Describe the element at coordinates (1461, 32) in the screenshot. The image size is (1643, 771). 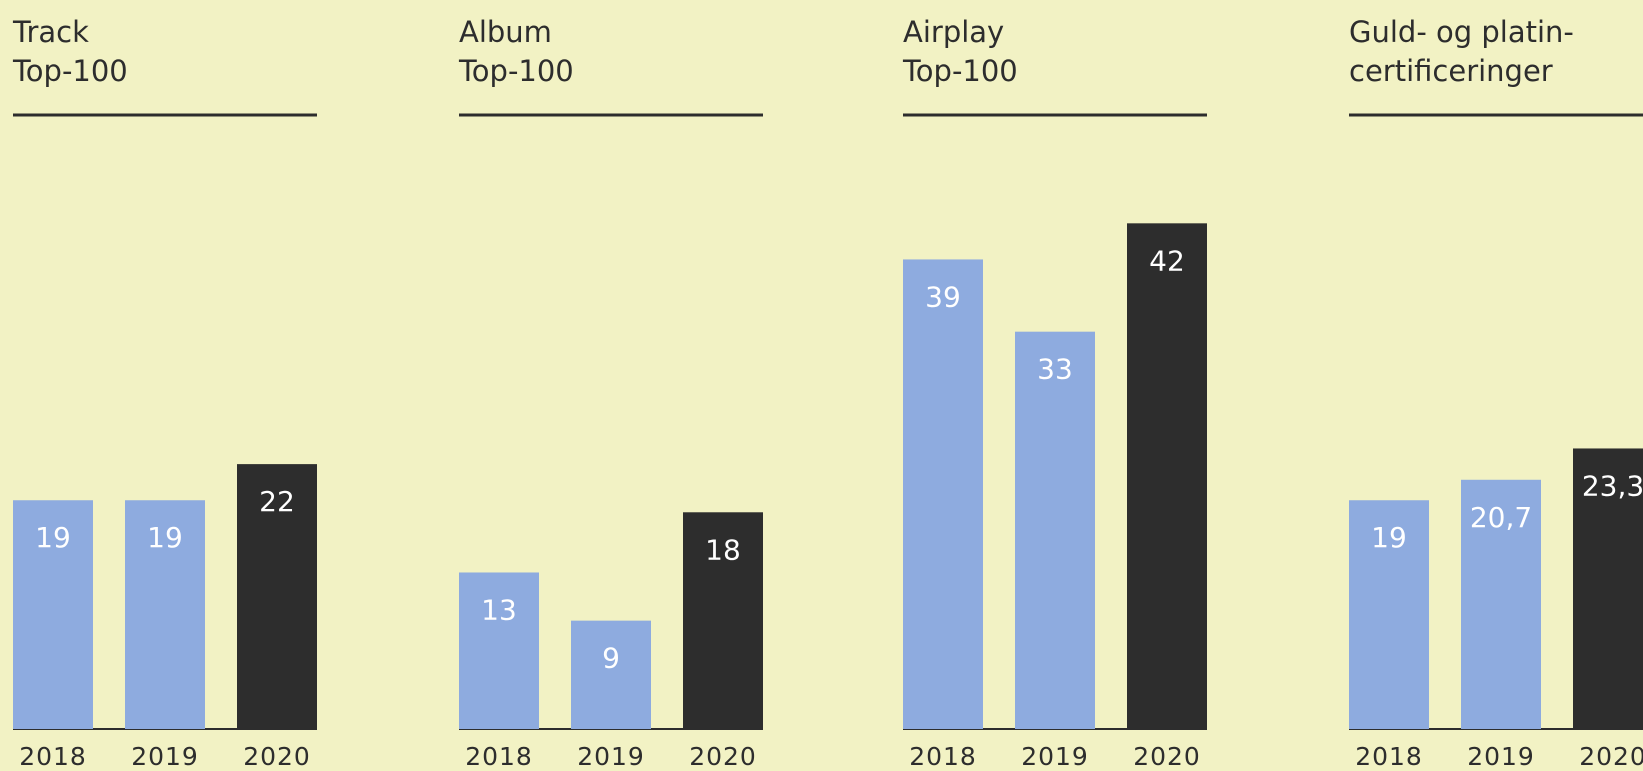
I see `chart-title: Guld- og platin-` at that location.